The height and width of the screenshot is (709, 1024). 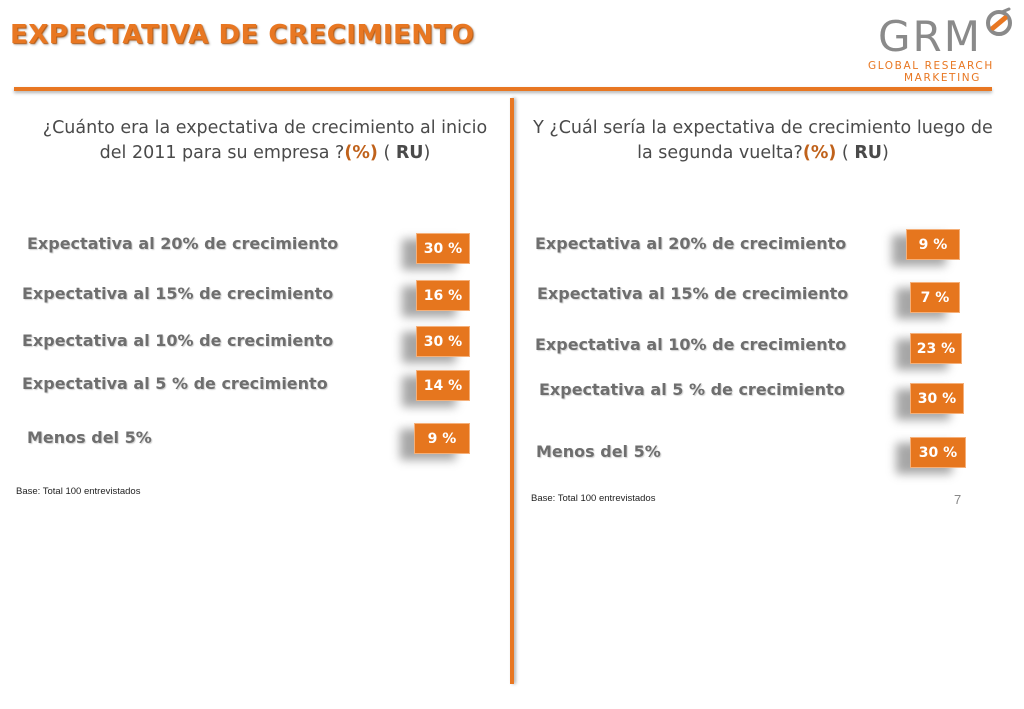 I want to click on left-base-note: Base: Total 100 entrevistados, so click(x=78, y=491).